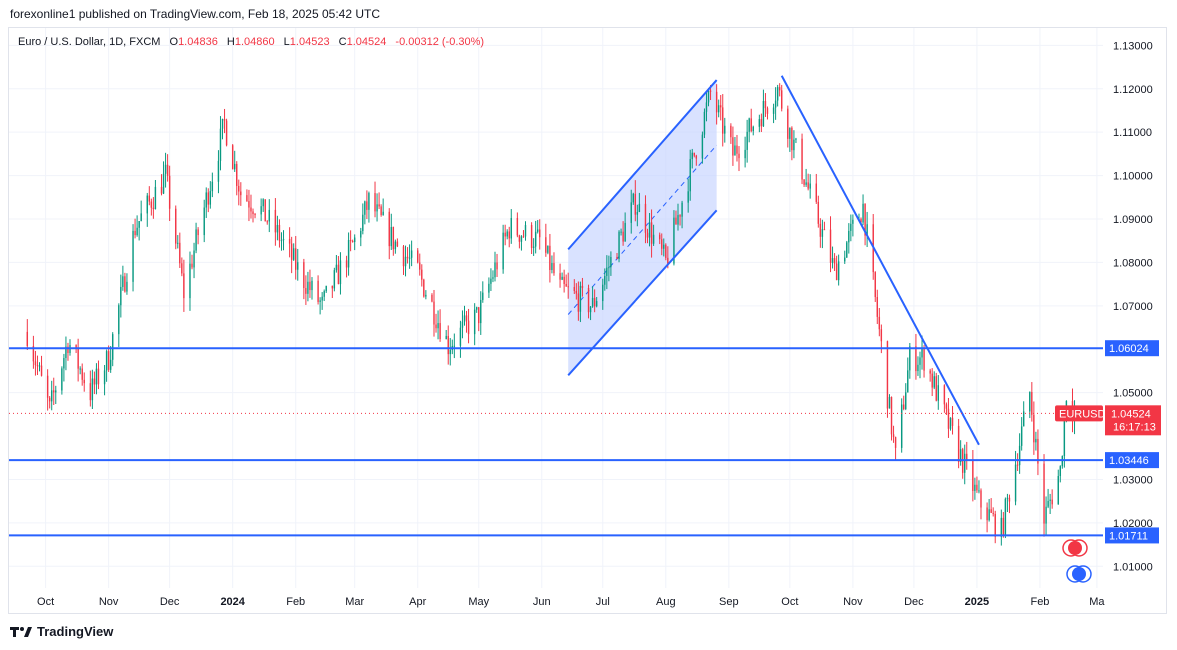 The height and width of the screenshot is (650, 1177). Describe the element at coordinates (254, 42) in the screenshot. I see `high-value: 1.04860` at that location.